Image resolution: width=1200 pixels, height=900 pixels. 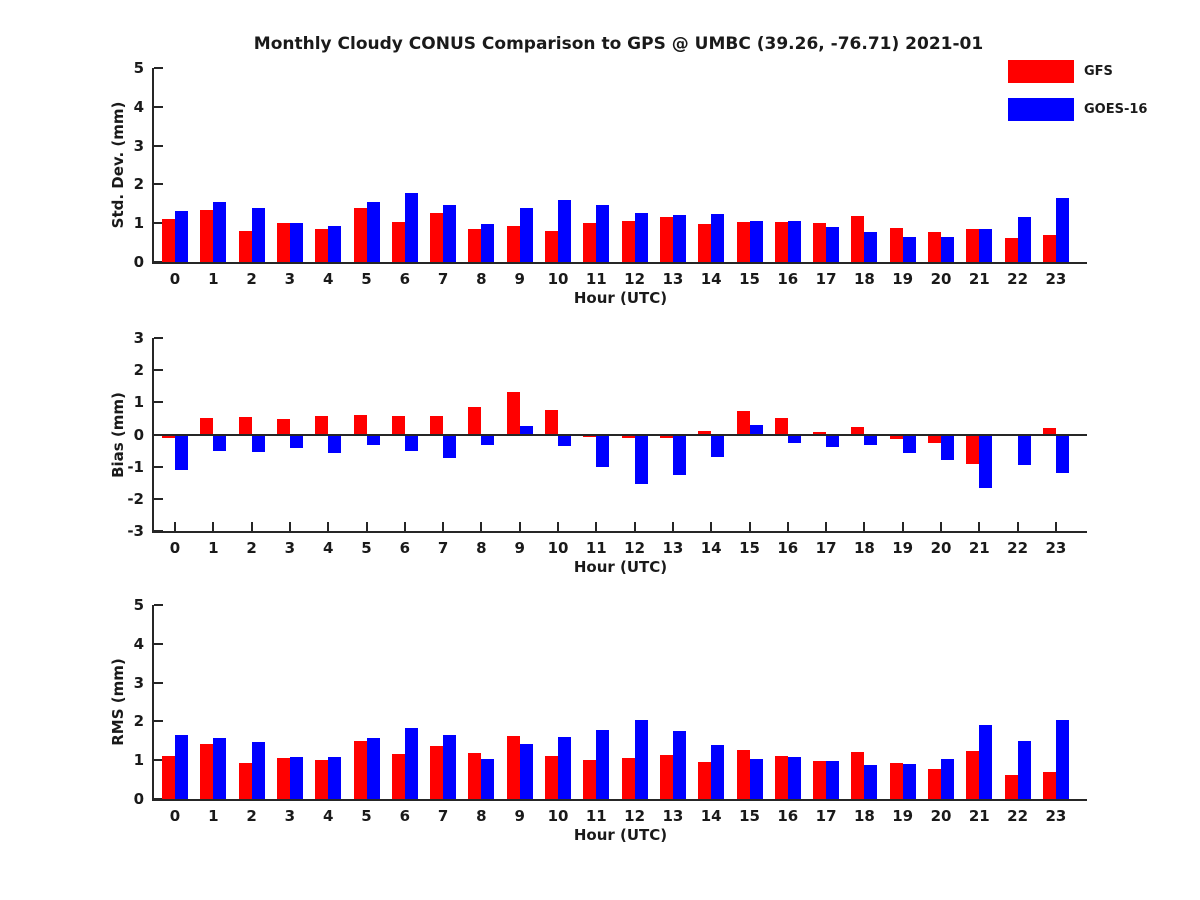 What do you see at coordinates (941, 548) in the screenshot?
I see `x-tick-label: 20` at bounding box center [941, 548].